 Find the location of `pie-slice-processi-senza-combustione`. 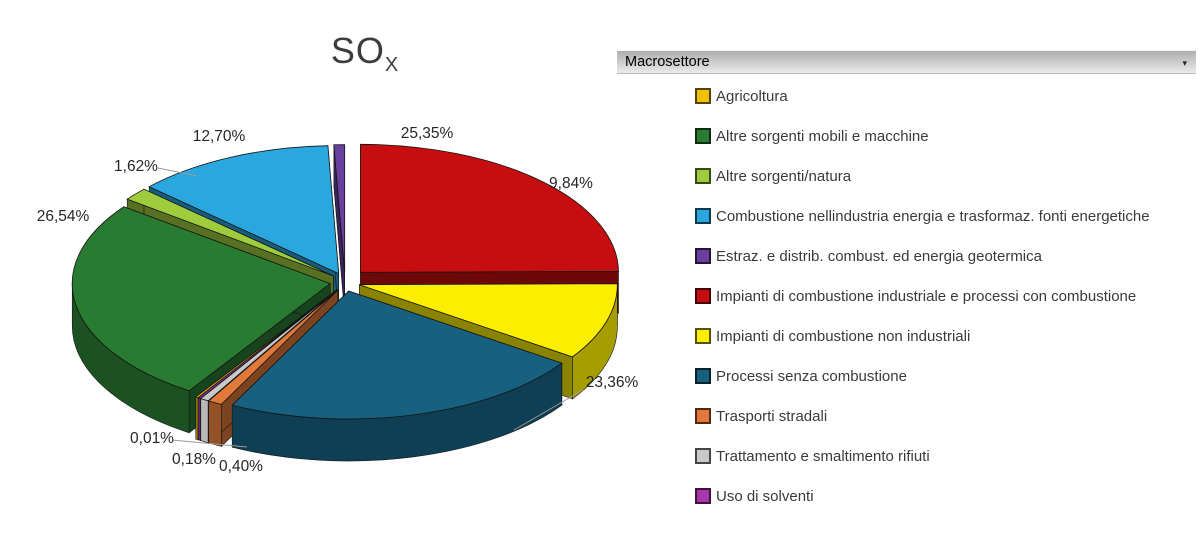

pie-slice-processi-senza-combustione is located at coordinates (397, 355).